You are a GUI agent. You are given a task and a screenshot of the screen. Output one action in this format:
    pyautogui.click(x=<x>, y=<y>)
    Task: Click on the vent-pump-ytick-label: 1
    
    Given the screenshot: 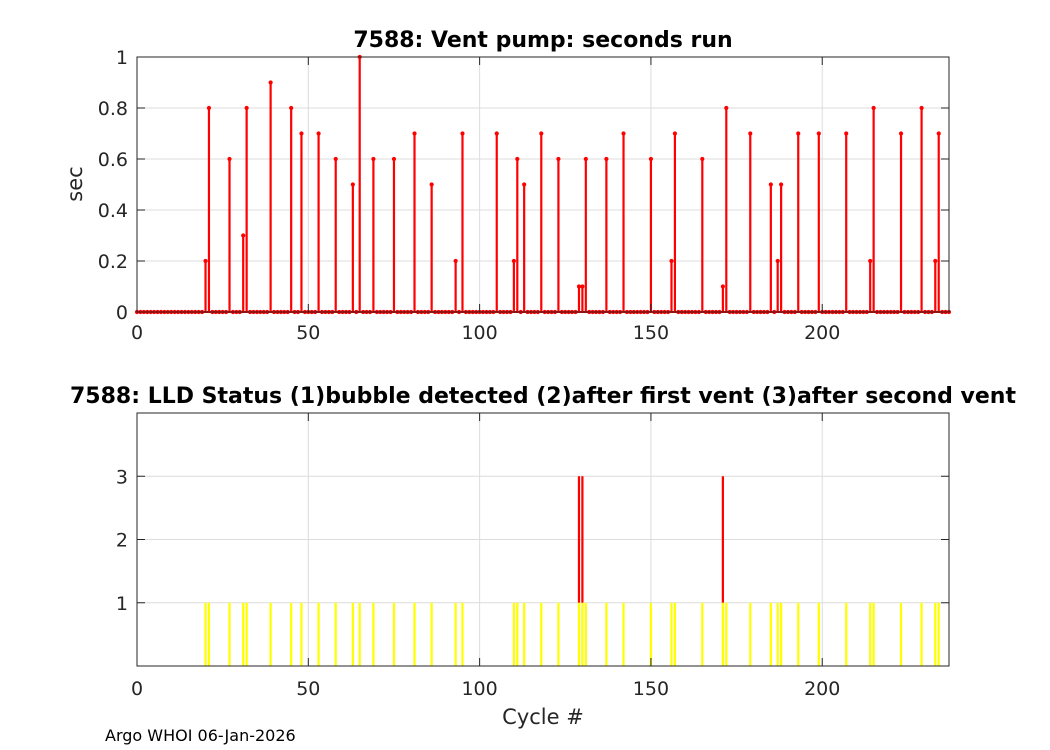 What is the action you would take?
    pyautogui.click(x=122, y=58)
    